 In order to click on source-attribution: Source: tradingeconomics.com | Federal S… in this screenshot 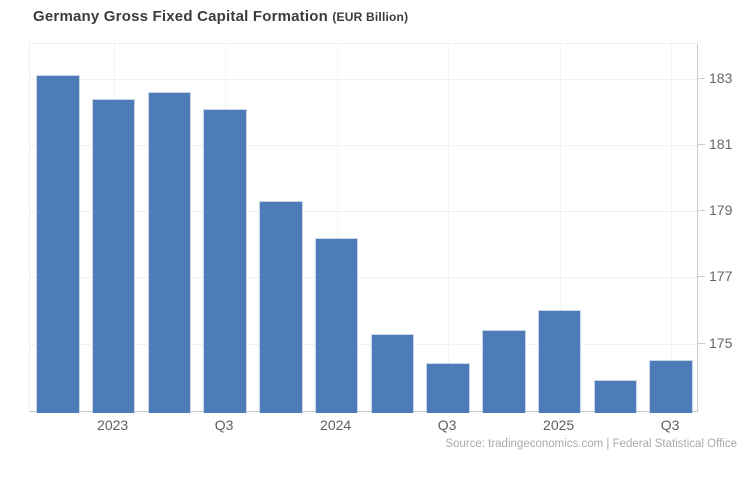, I will do `click(591, 444)`.